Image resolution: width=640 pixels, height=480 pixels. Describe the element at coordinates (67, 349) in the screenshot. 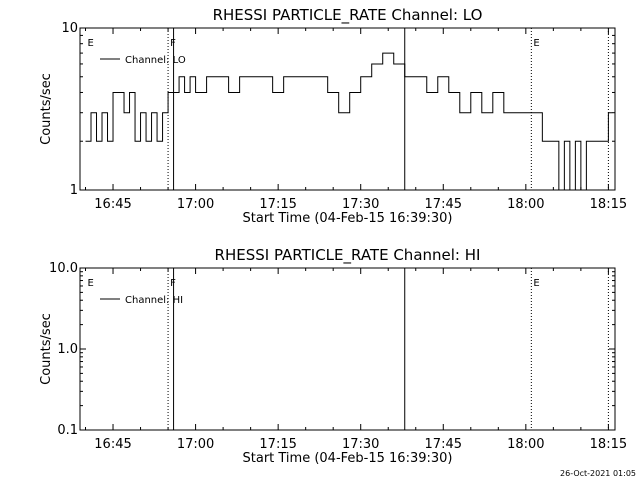

I see `y-tick-label: 1.0` at that location.